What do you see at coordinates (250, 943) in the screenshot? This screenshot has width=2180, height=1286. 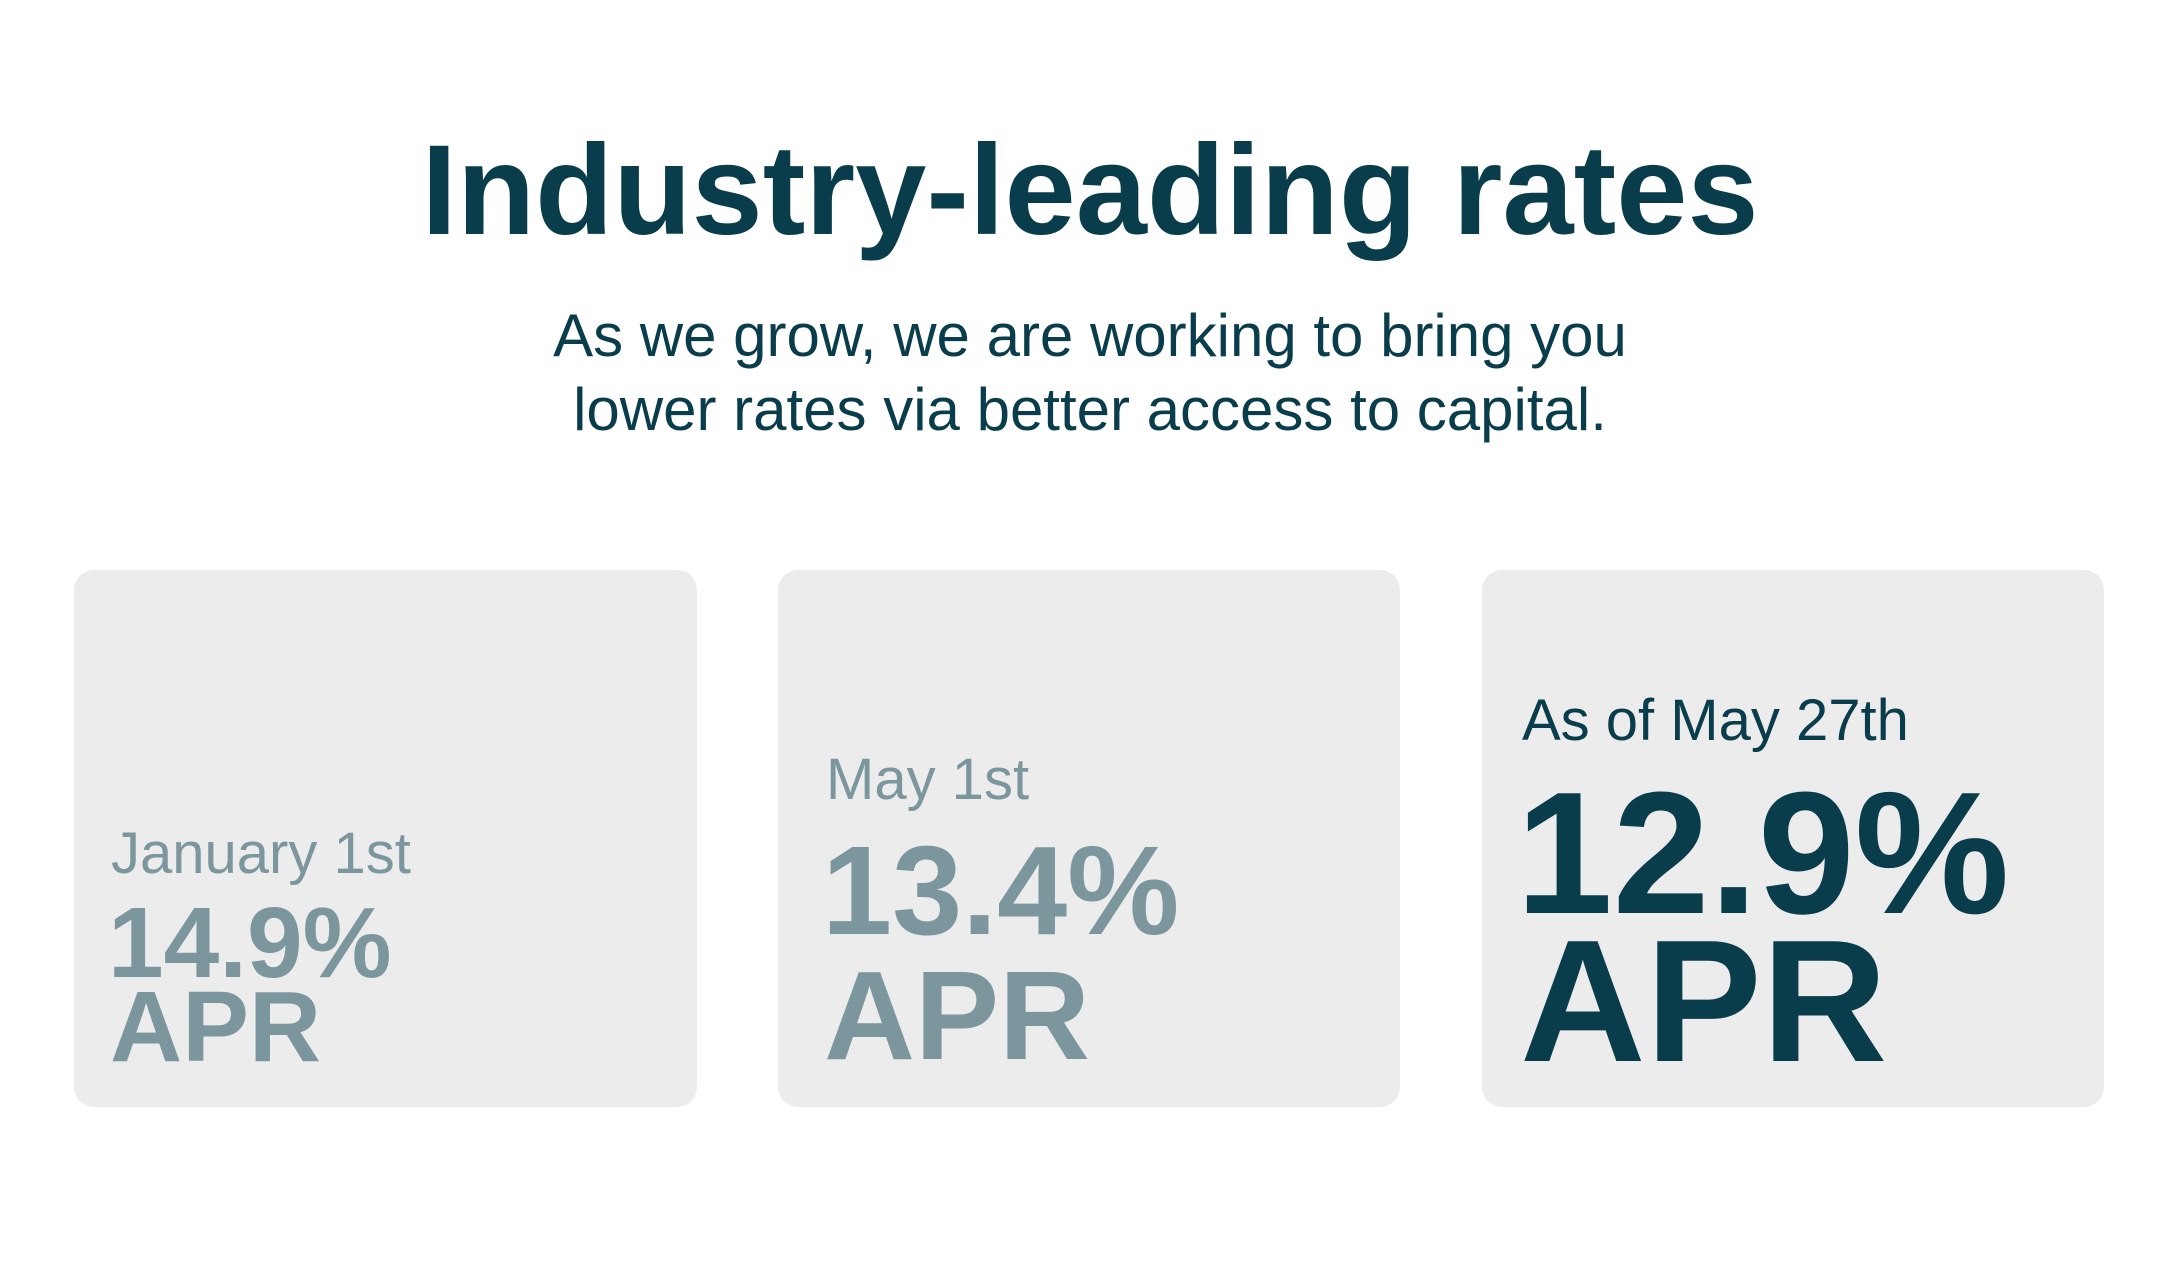 I see `rate-value: 14.9%` at bounding box center [250, 943].